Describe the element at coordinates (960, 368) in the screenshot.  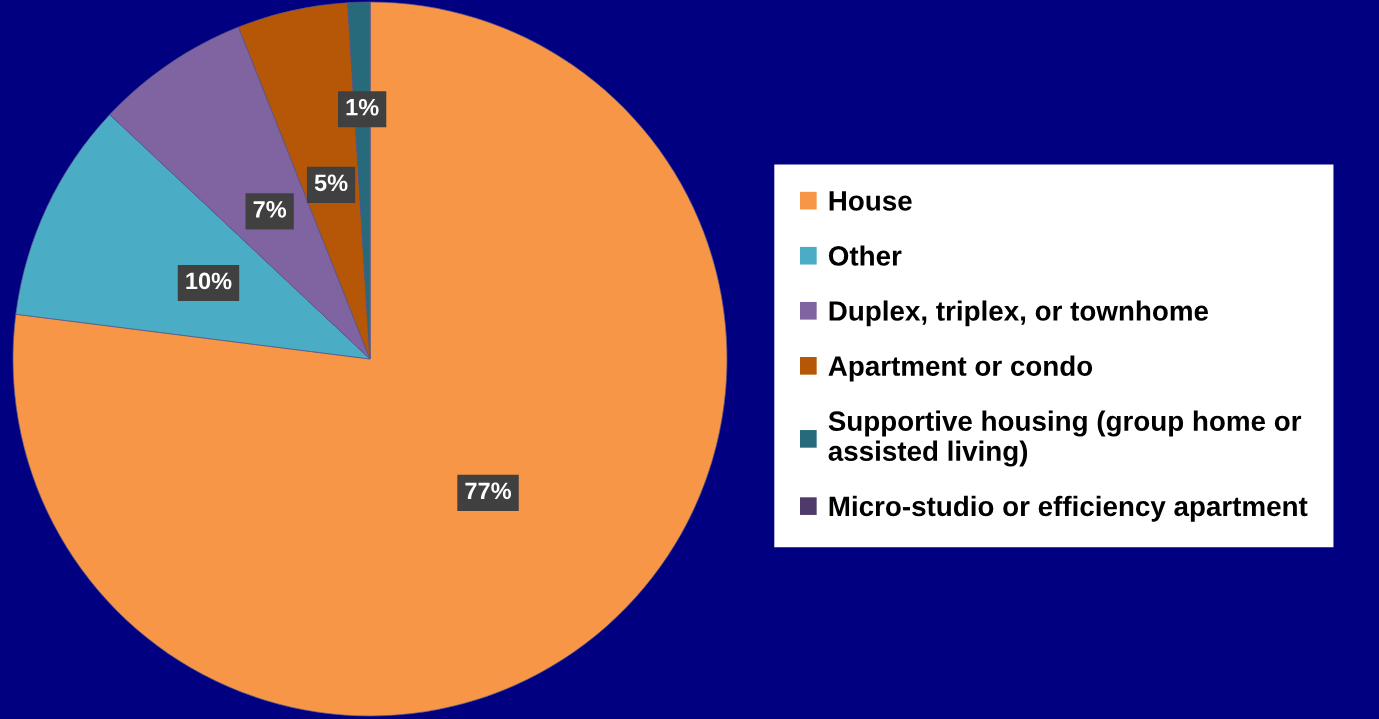
I see `legend-label: Apartment or condo` at that location.